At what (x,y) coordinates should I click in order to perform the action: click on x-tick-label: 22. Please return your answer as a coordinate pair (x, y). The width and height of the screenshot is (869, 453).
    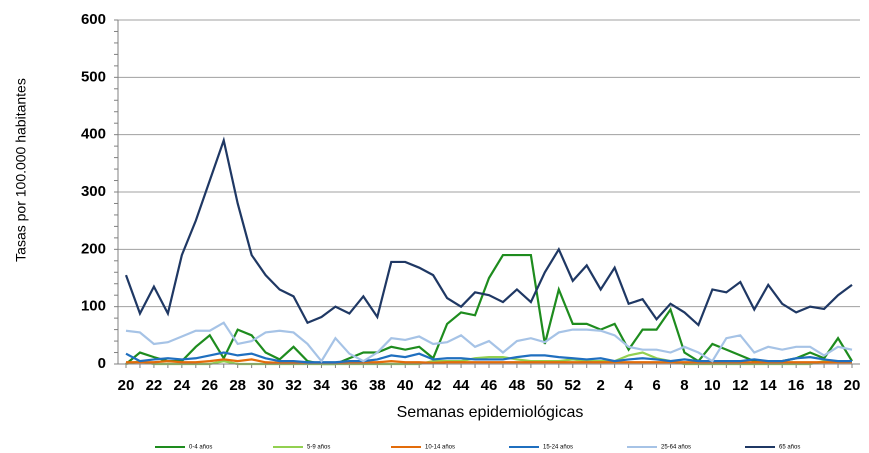
    Looking at the image, I should click on (154, 385).